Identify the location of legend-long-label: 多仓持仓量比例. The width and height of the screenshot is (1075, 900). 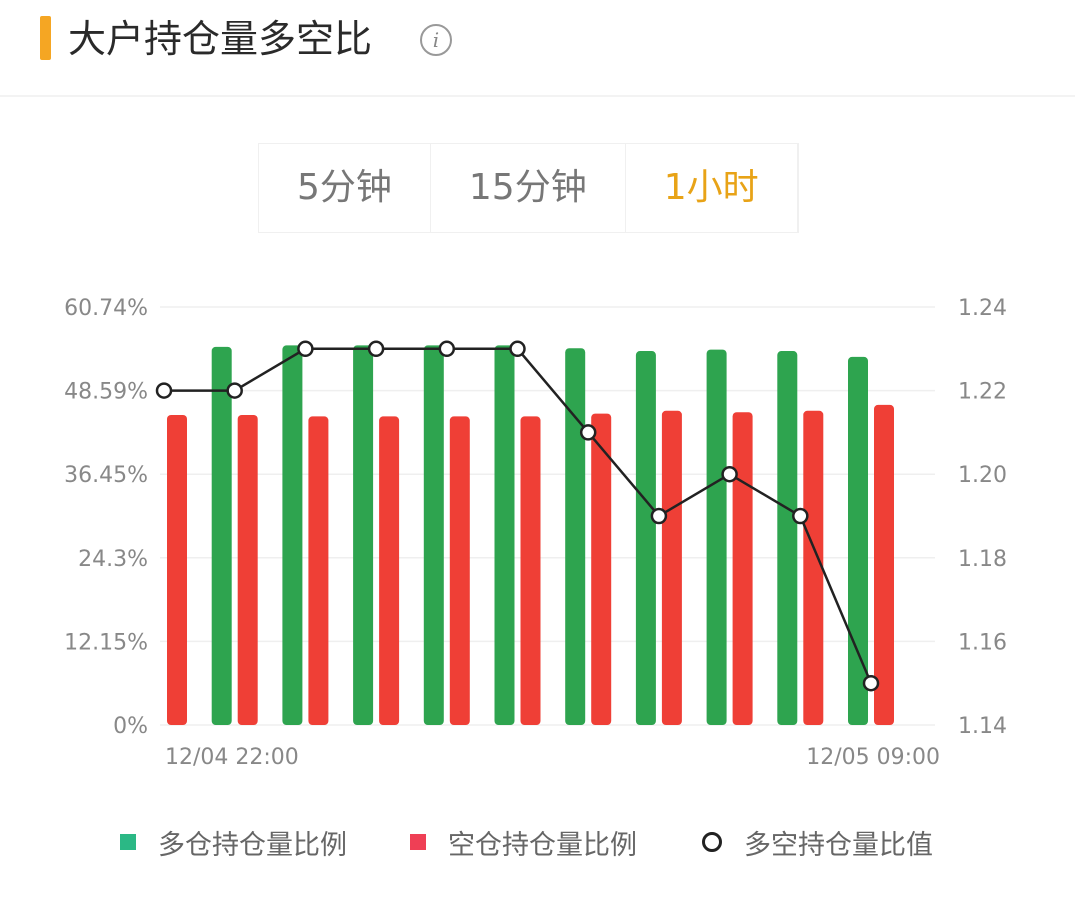
(252, 845).